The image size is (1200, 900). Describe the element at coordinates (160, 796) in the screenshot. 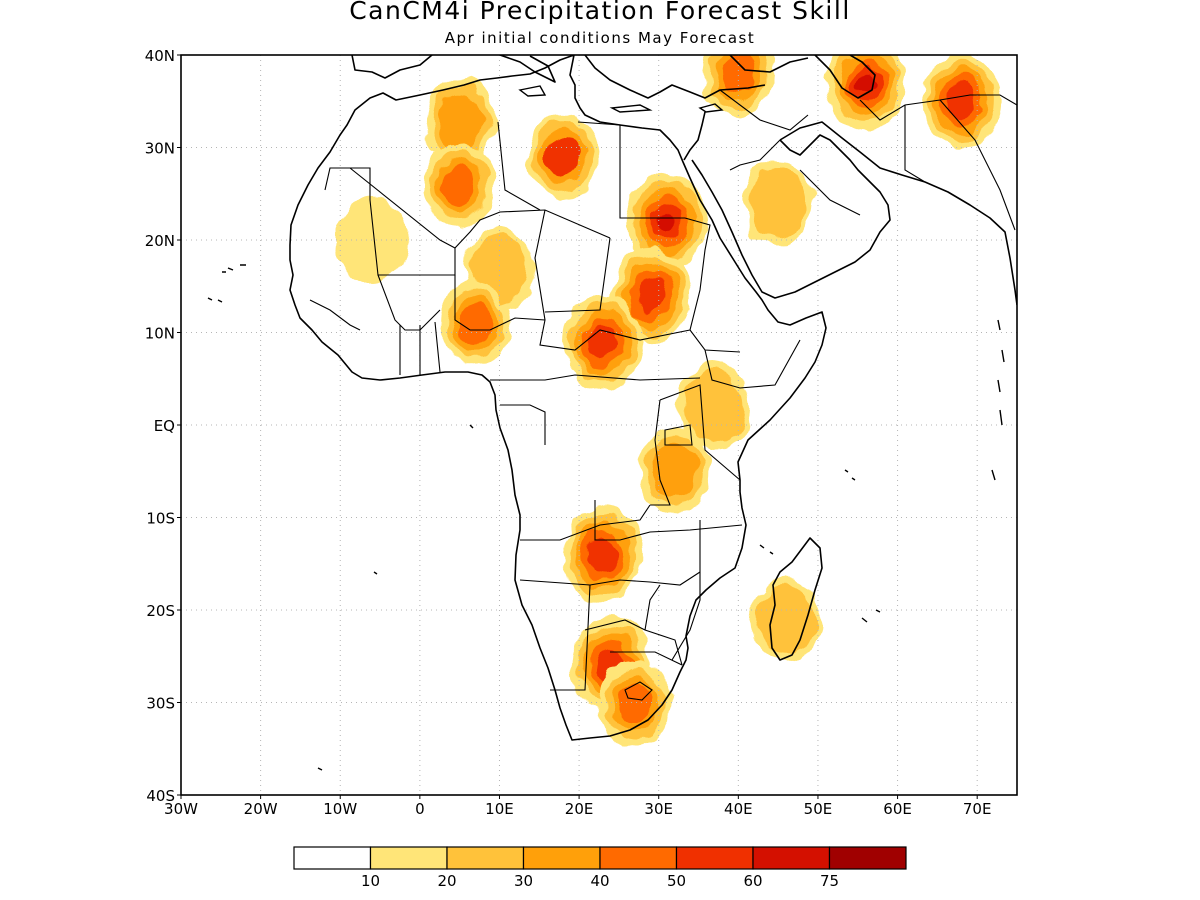

I see `lat-tick-label: 40S` at that location.